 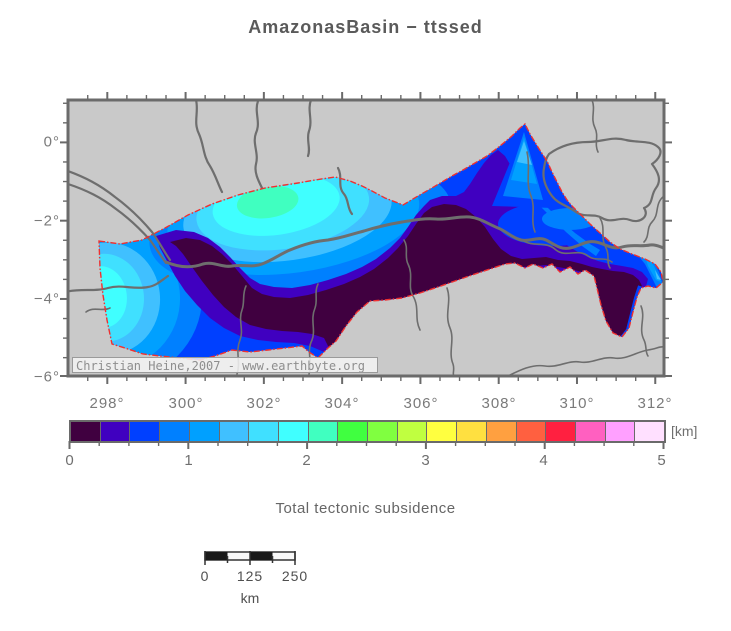 What do you see at coordinates (342, 403) in the screenshot?
I see `x-axis-label: 304°` at bounding box center [342, 403].